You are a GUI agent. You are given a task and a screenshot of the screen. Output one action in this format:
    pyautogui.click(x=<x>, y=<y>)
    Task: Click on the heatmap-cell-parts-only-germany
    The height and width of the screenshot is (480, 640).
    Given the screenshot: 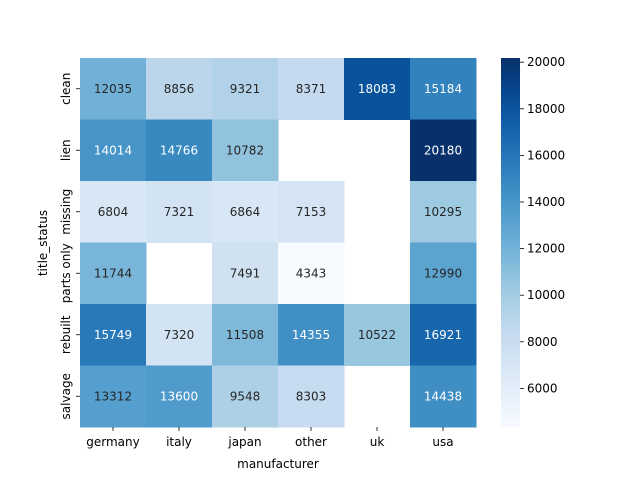 What is the action you would take?
    pyautogui.click(x=113, y=273)
    